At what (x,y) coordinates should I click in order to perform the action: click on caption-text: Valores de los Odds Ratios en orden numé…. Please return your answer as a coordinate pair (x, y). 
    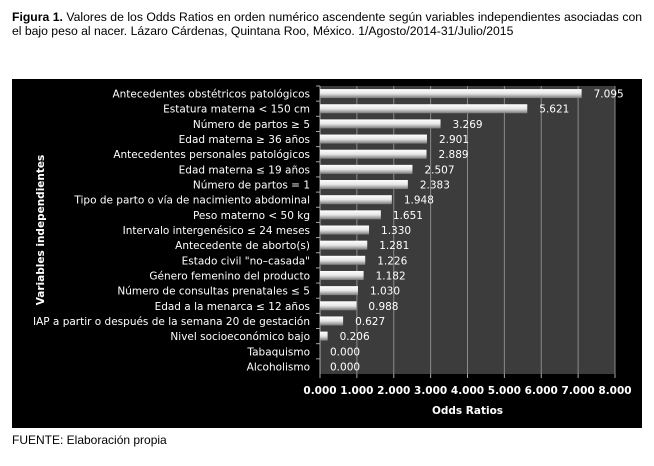
    Looking at the image, I should click on (327, 24).